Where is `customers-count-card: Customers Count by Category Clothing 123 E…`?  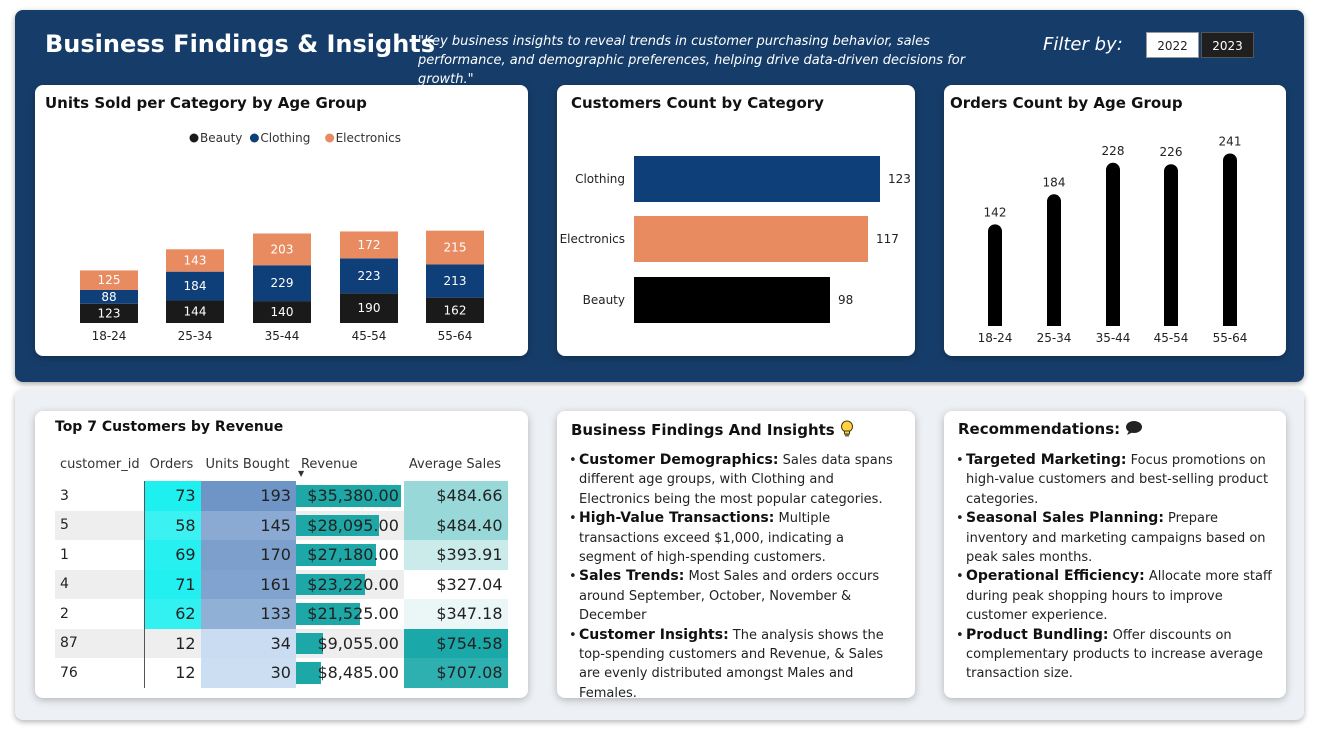 customers-count-card: Customers Count by Category Clothing 123 E… is located at coordinates (736, 220).